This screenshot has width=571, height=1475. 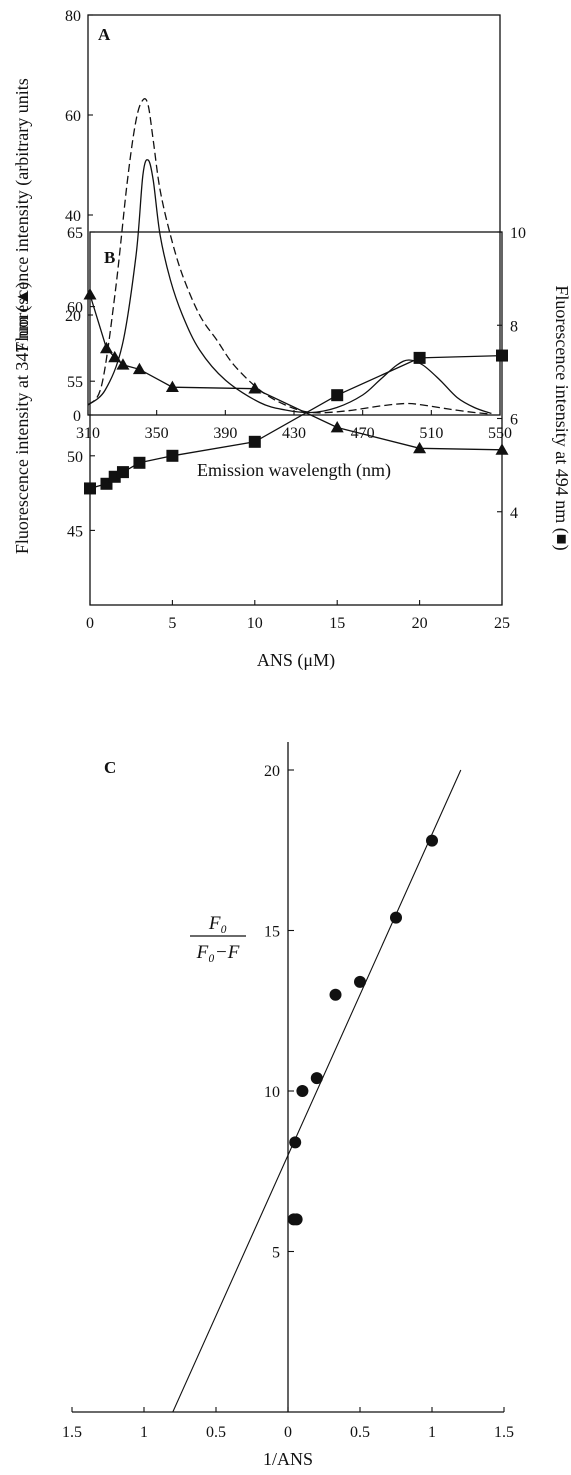 What do you see at coordinates (88, 433) in the screenshot?
I see `panel-a-x-tick-label: 310` at bounding box center [88, 433].